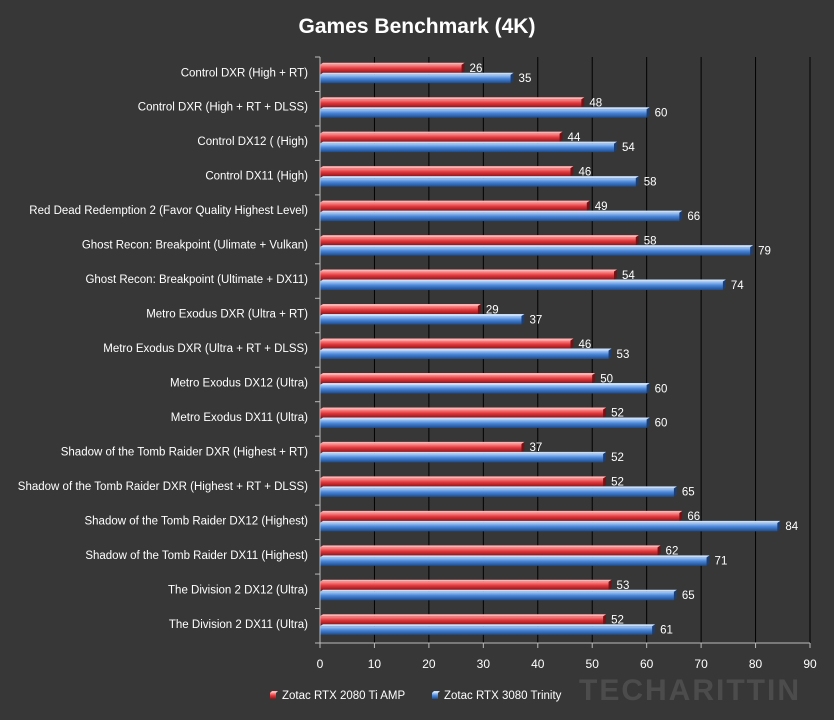 This screenshot has width=834, height=720. Describe the element at coordinates (690, 690) in the screenshot. I see `watermark: TECHARITTIN` at that location.